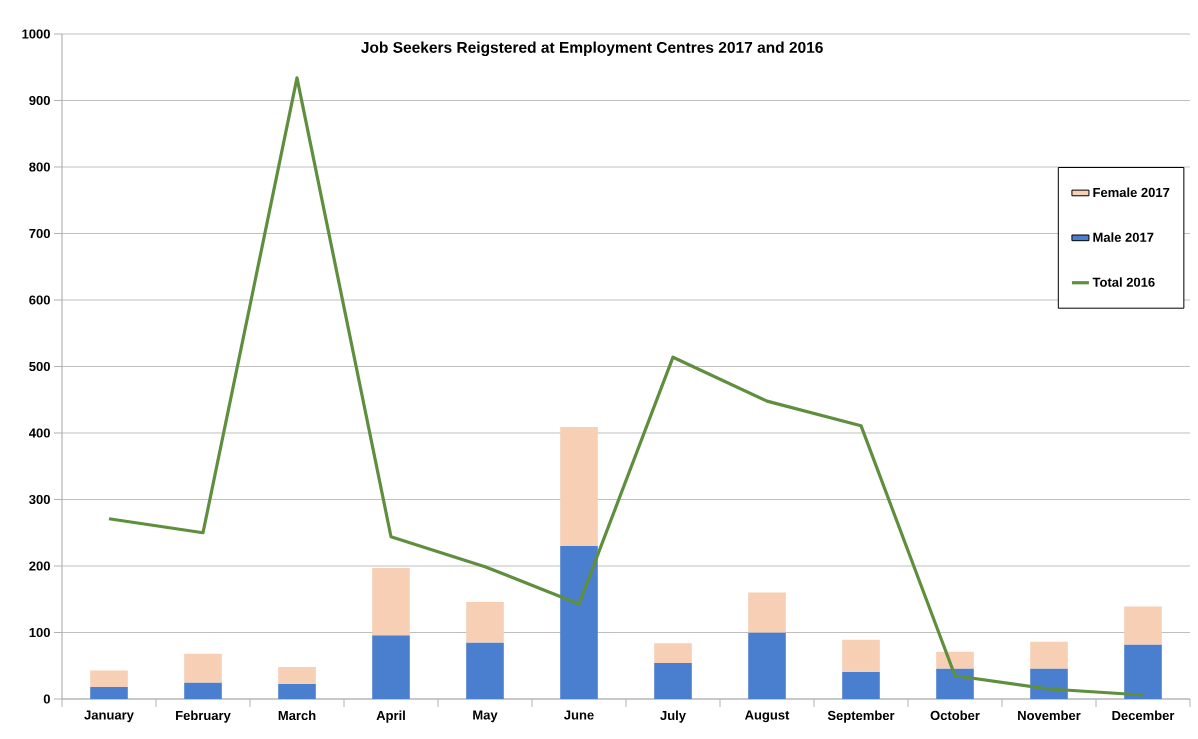 The image size is (1198, 739). What do you see at coordinates (39, 300) in the screenshot?
I see `y-tick-label: 600` at bounding box center [39, 300].